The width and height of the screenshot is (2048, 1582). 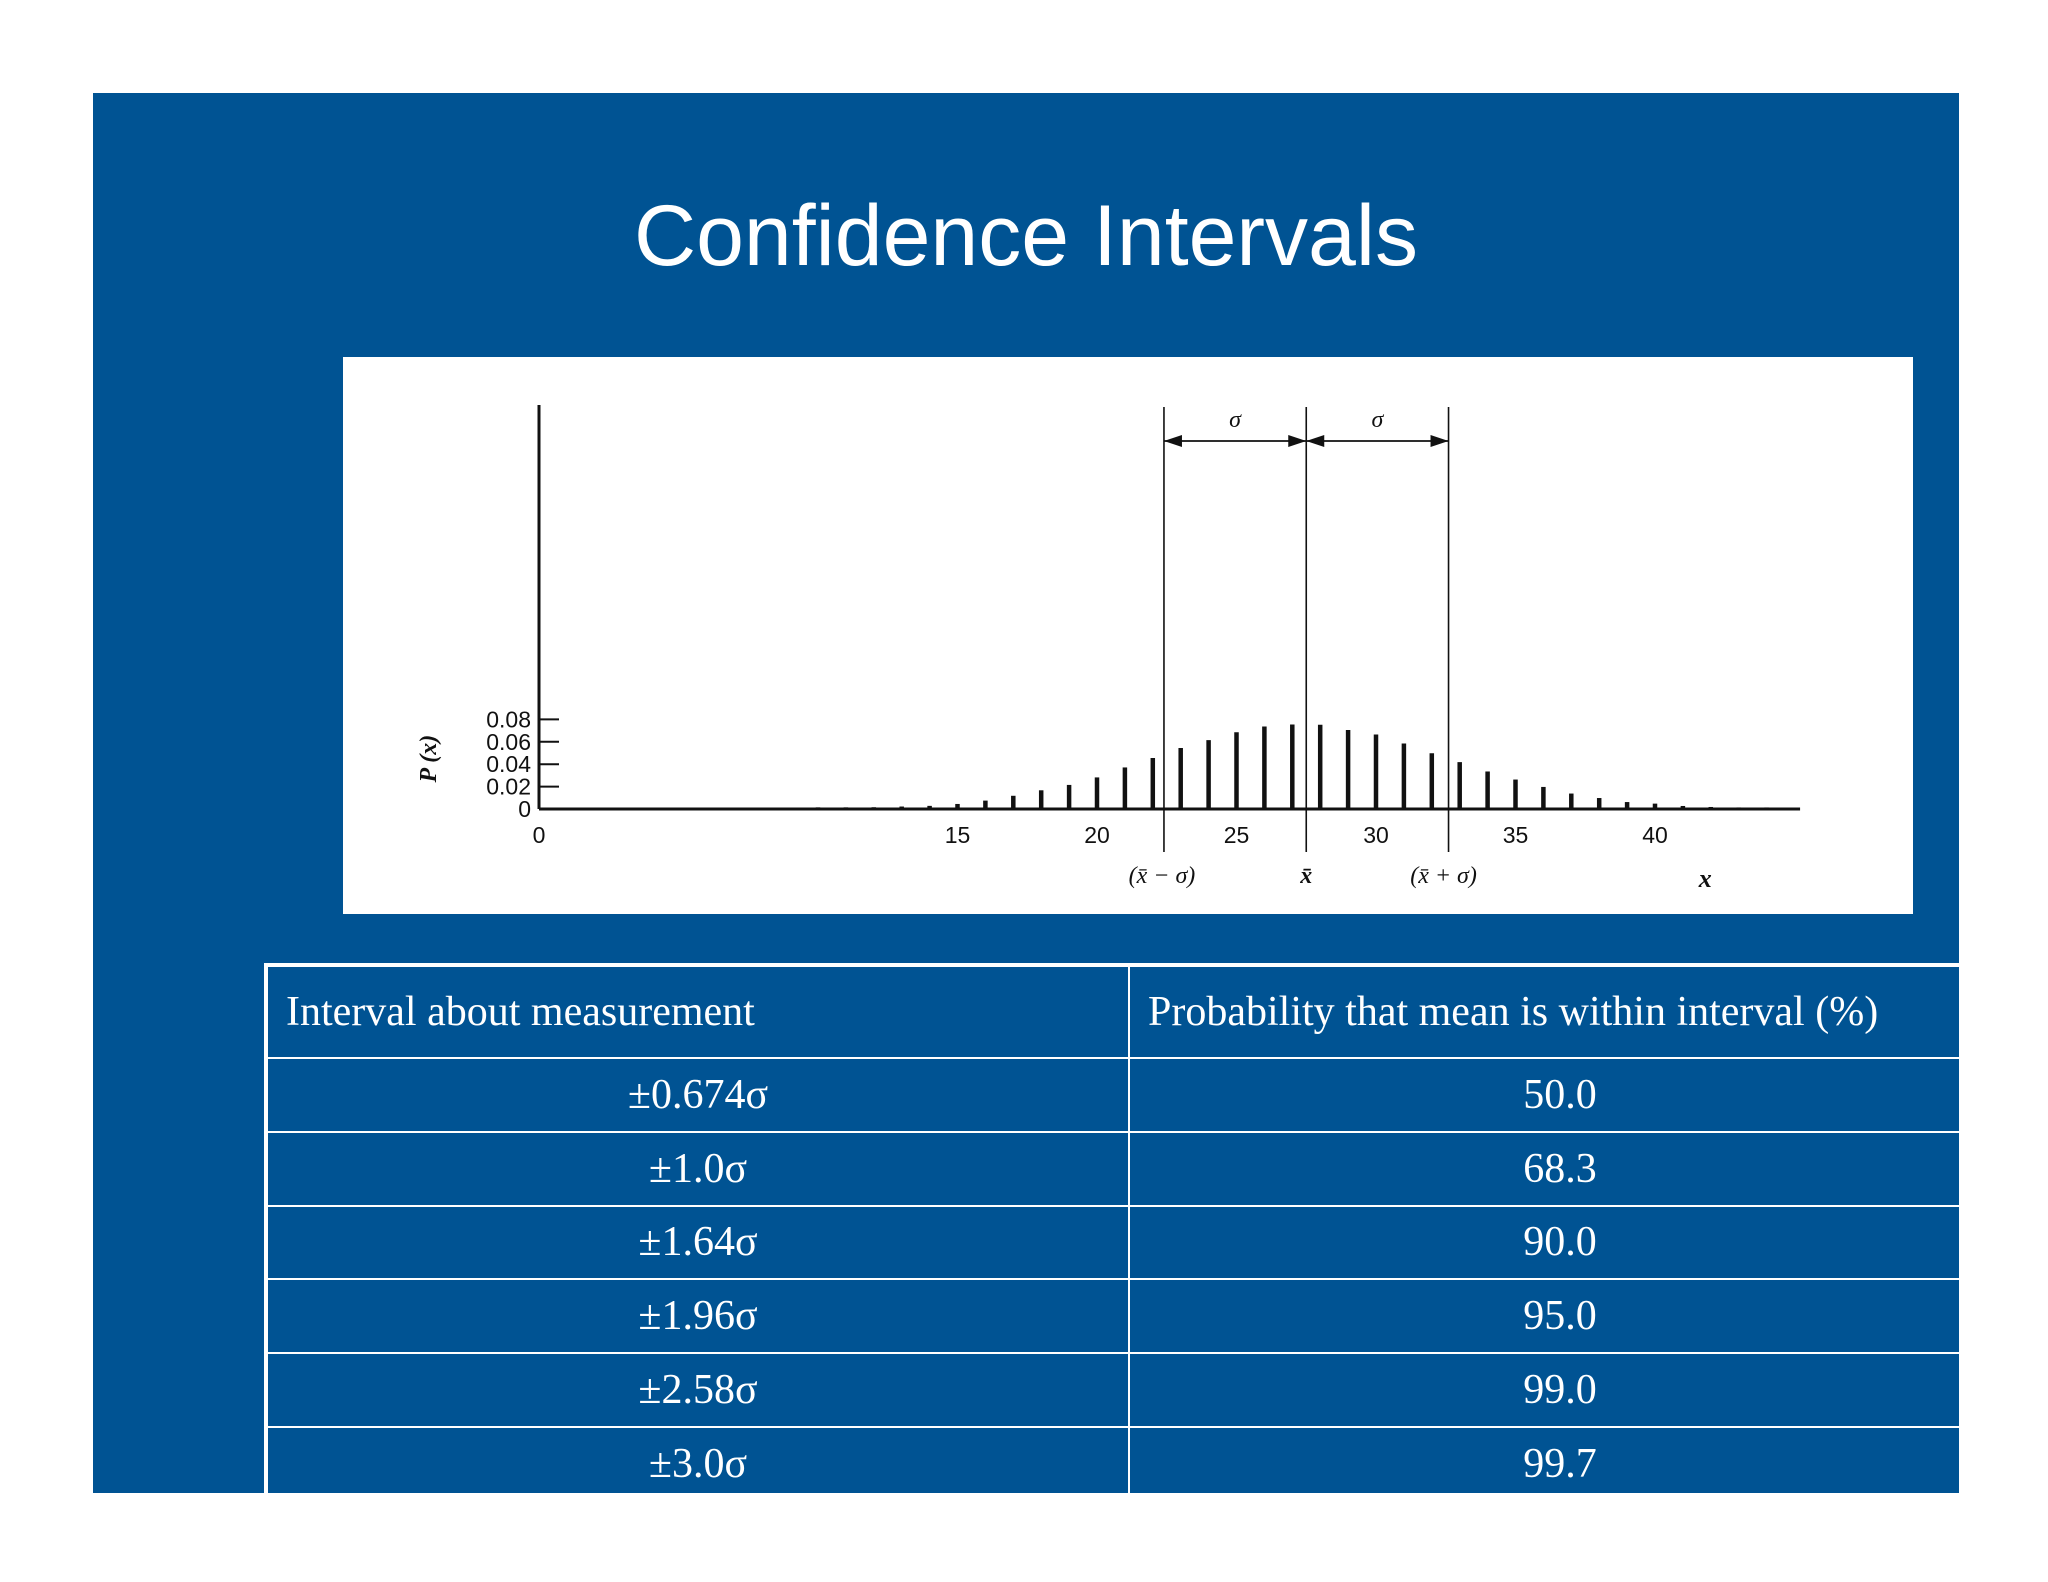 I want to click on probability-cell: 99.0, so click(x=1560, y=1390).